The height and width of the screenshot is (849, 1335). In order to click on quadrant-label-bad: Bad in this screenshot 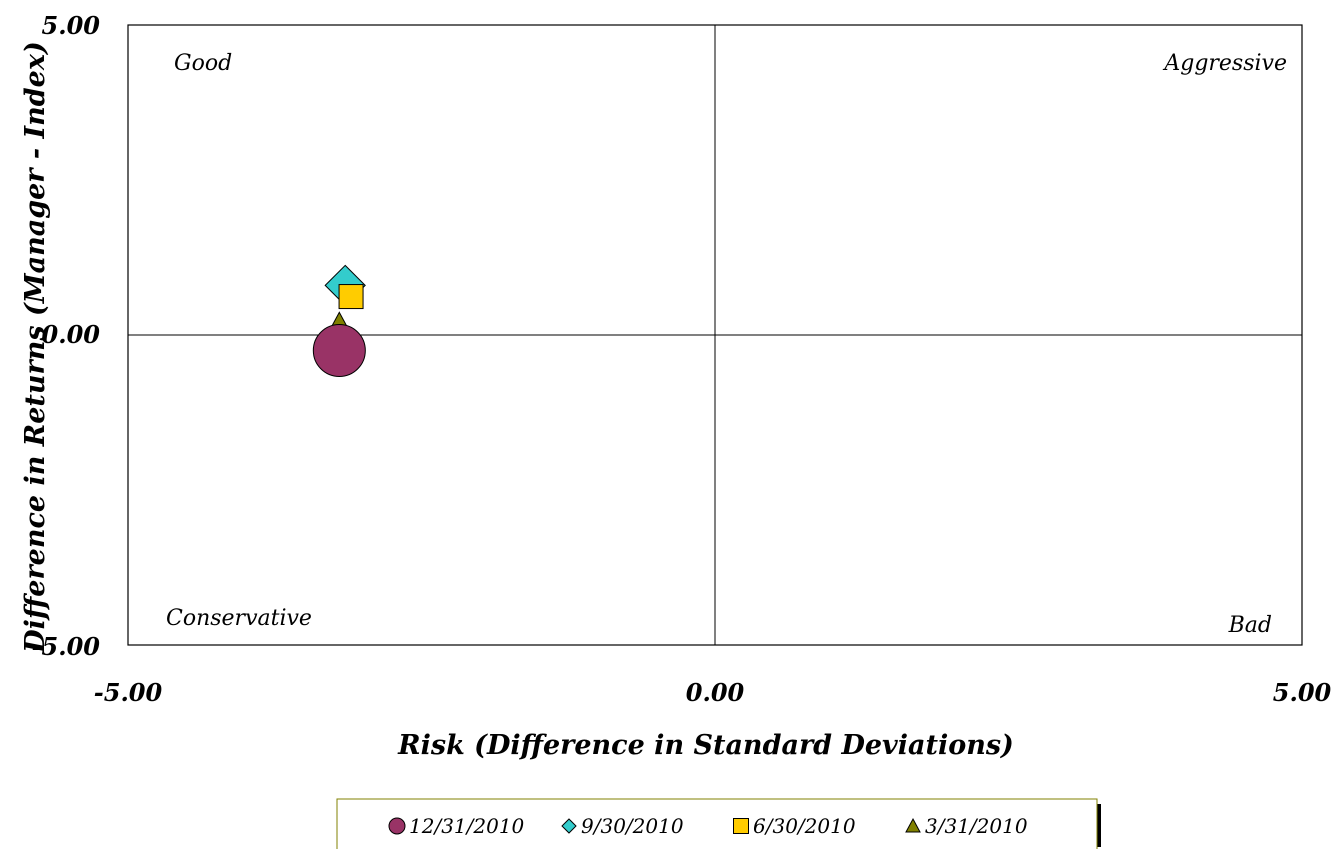, I will do `click(1250, 625)`.